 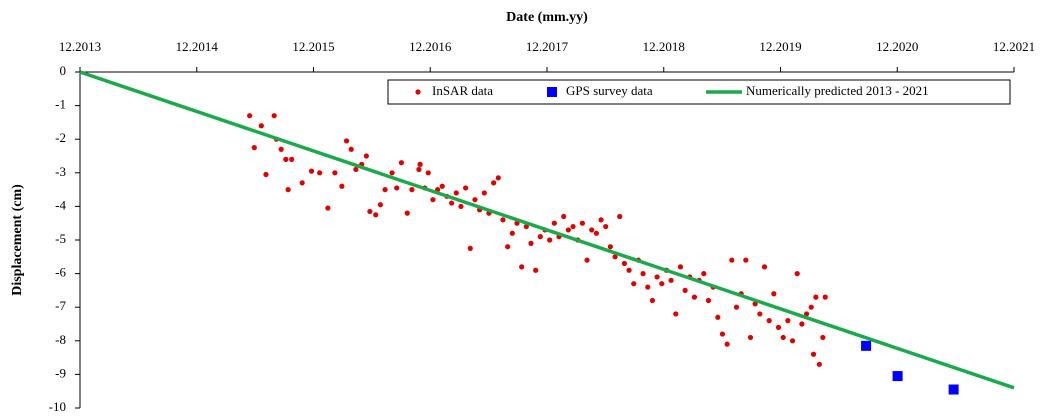 What do you see at coordinates (80, 46) in the screenshot?
I see `x-tick-label: 12.2013` at bounding box center [80, 46].